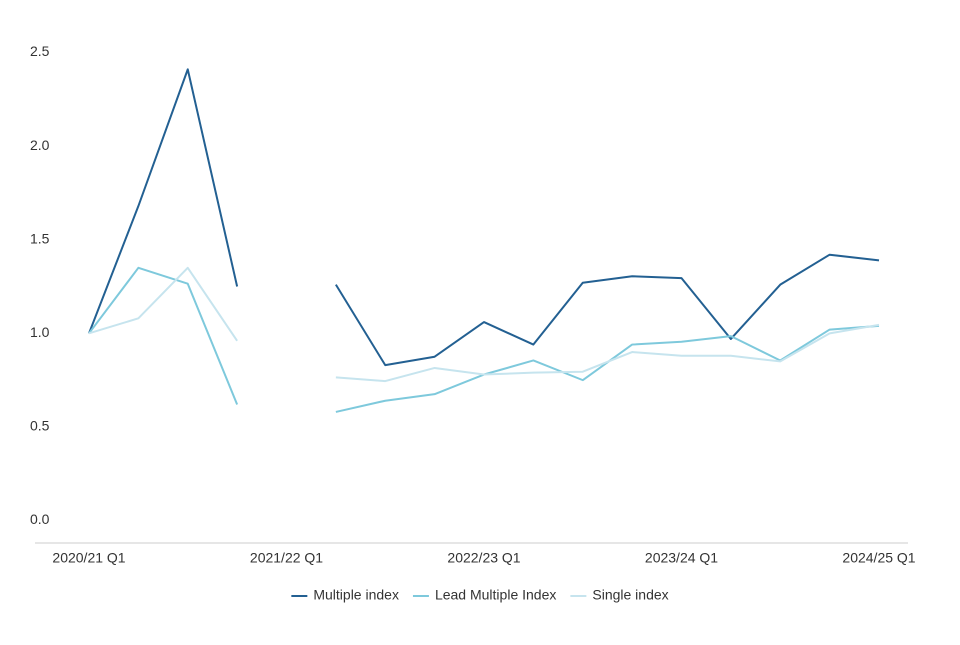  I want to click on x-tick-label: 2023/24 Q1, so click(681, 558).